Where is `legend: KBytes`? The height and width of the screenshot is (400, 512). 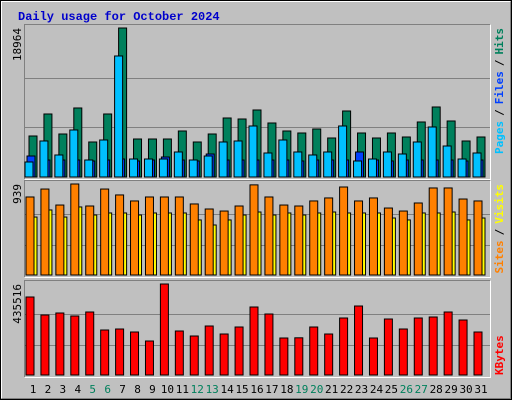 legend: KBytes is located at coordinates (499, 355).